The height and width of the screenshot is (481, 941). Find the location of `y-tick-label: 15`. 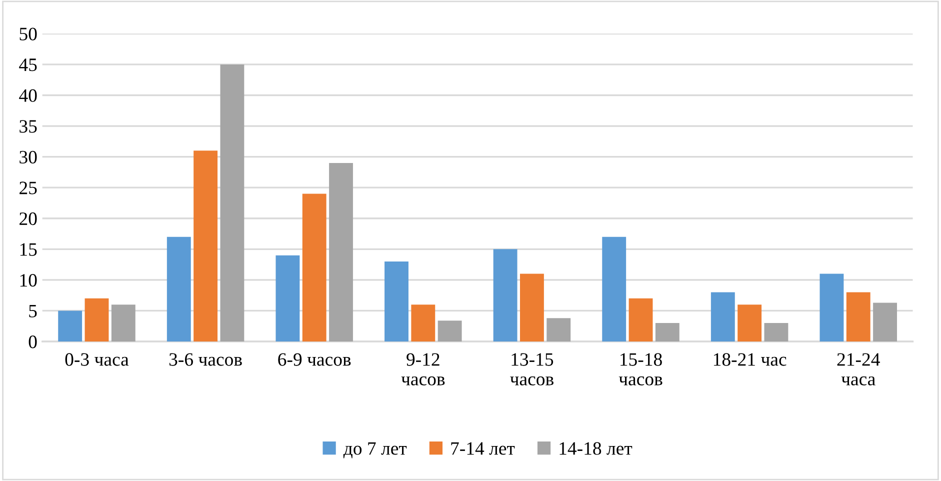

y-tick-label: 15 is located at coordinates (28, 249).